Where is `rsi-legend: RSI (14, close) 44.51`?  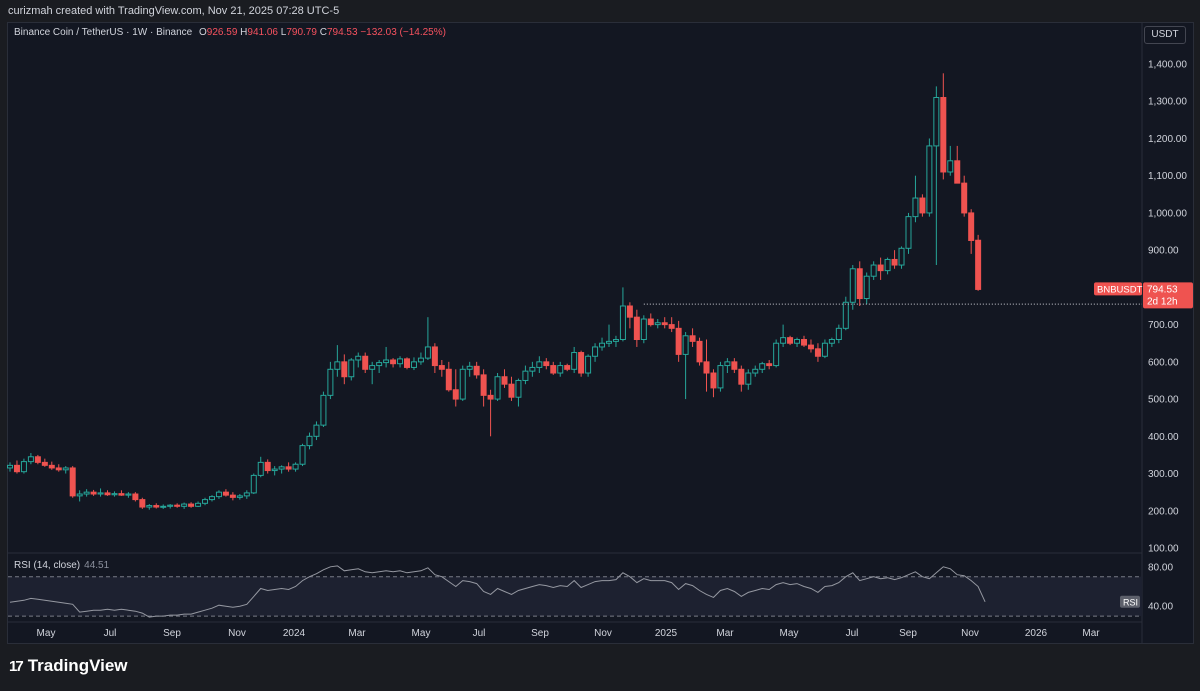 rsi-legend: RSI (14, close) 44.51 is located at coordinates (61, 565).